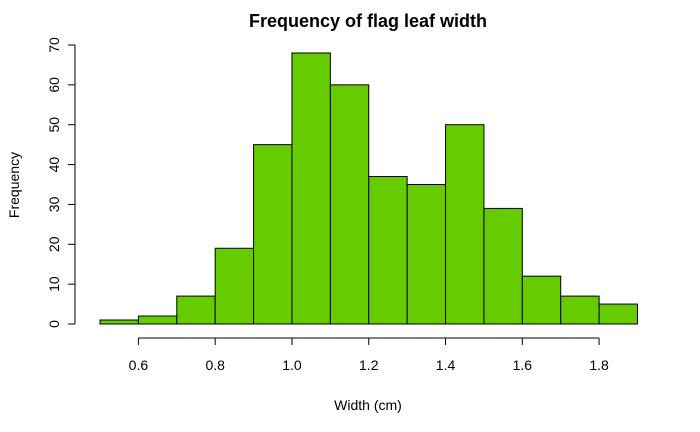 This screenshot has width=700, height=432. I want to click on x-tick-label: 0.8, so click(215, 365).